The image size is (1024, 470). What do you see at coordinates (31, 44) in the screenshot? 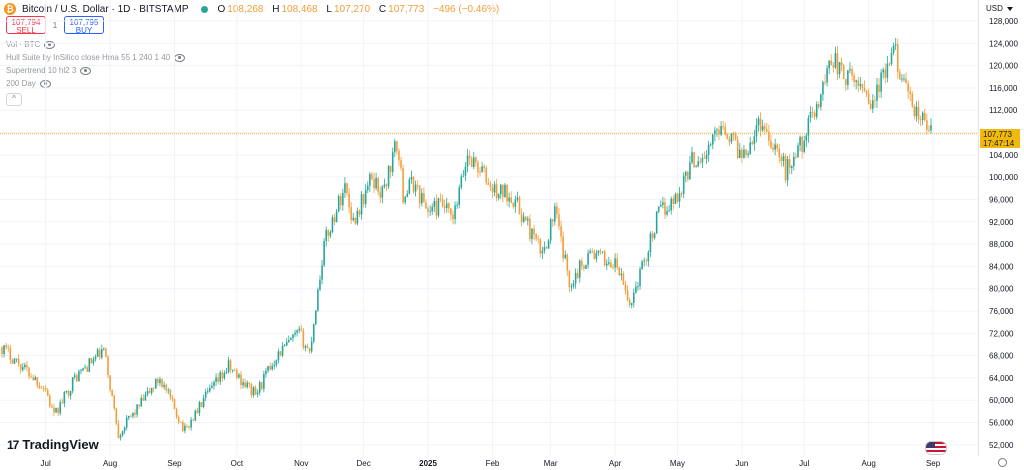
I see `indicator-volume: Vol · BTC` at bounding box center [31, 44].